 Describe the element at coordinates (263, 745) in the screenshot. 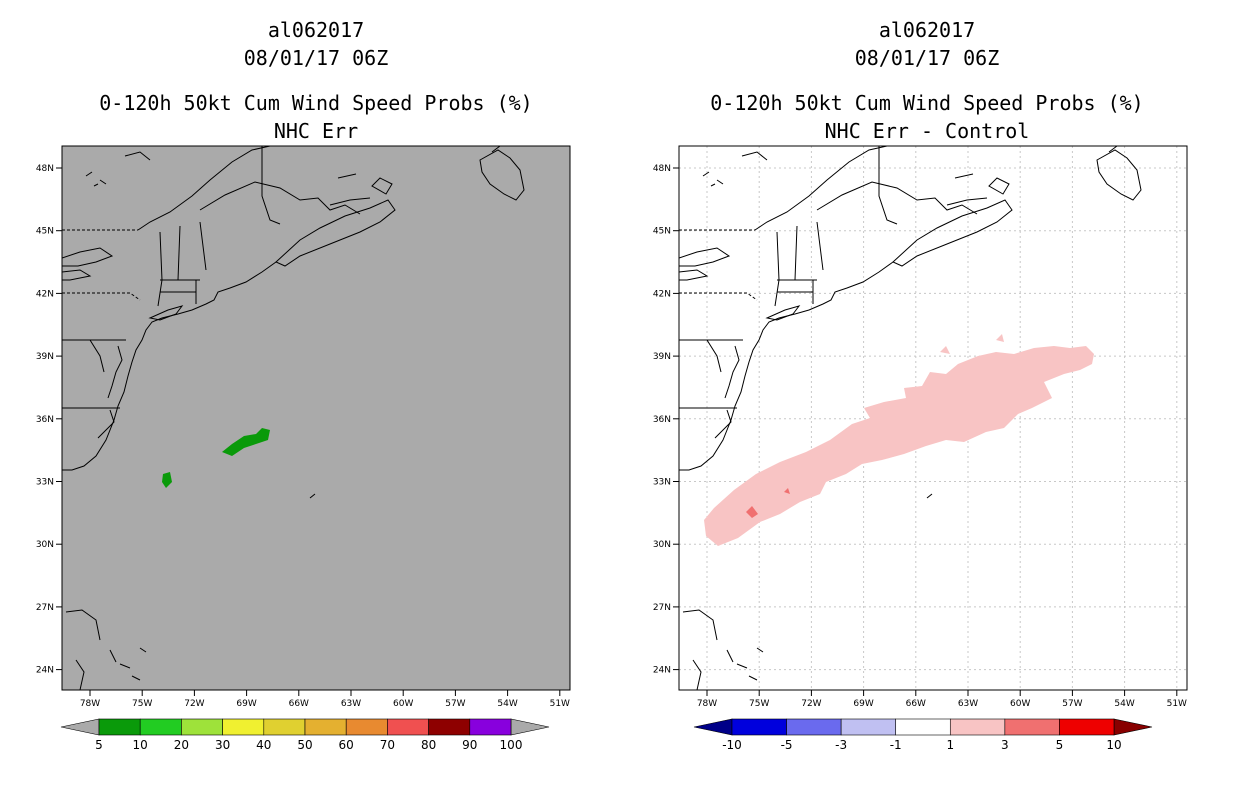

I see `colorbar-label: 40` at that location.